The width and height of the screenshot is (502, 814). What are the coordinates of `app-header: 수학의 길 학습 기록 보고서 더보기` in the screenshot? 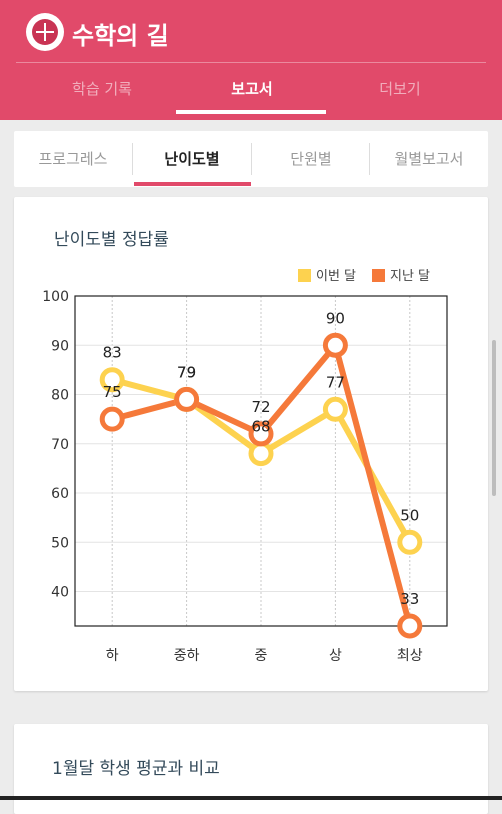 It's located at (251, 60).